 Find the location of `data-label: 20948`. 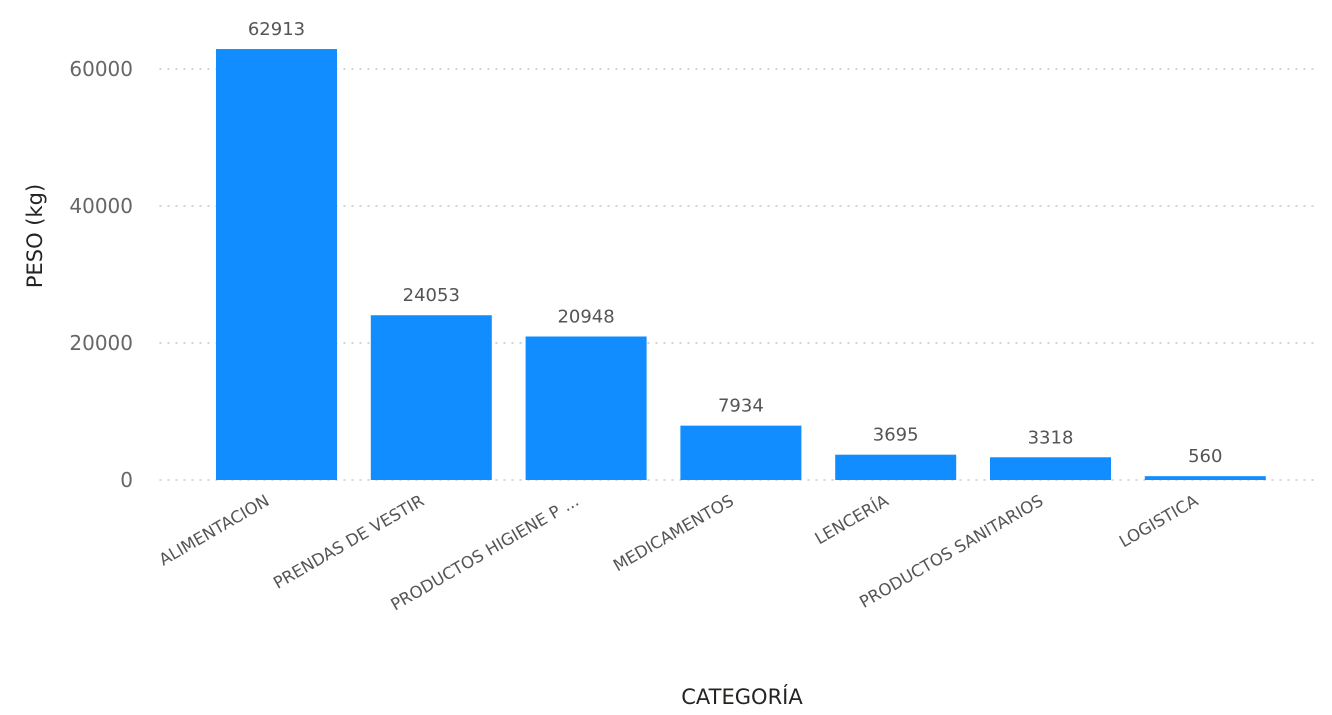

data-label: 20948 is located at coordinates (585, 317).